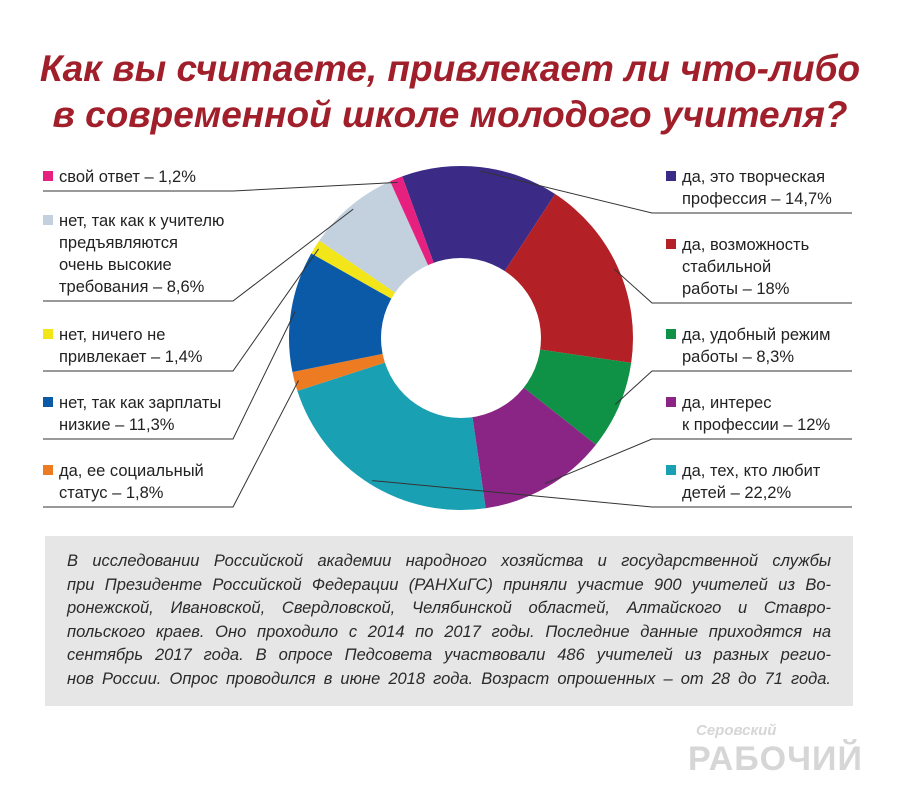 The image size is (900, 802). I want to click on legend-label: нет, ничего не привлекает – 1,4%, so click(131, 346).